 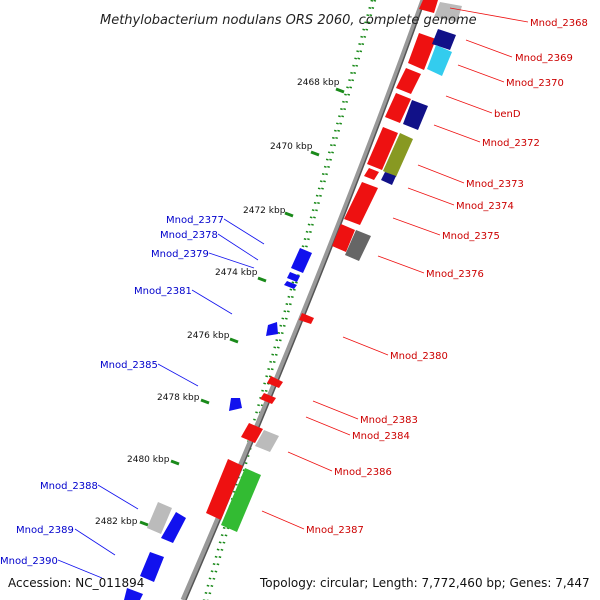 What do you see at coordinates (485, 206) in the screenshot?
I see `label-mnod-2374: Mnod_2374` at bounding box center [485, 206].